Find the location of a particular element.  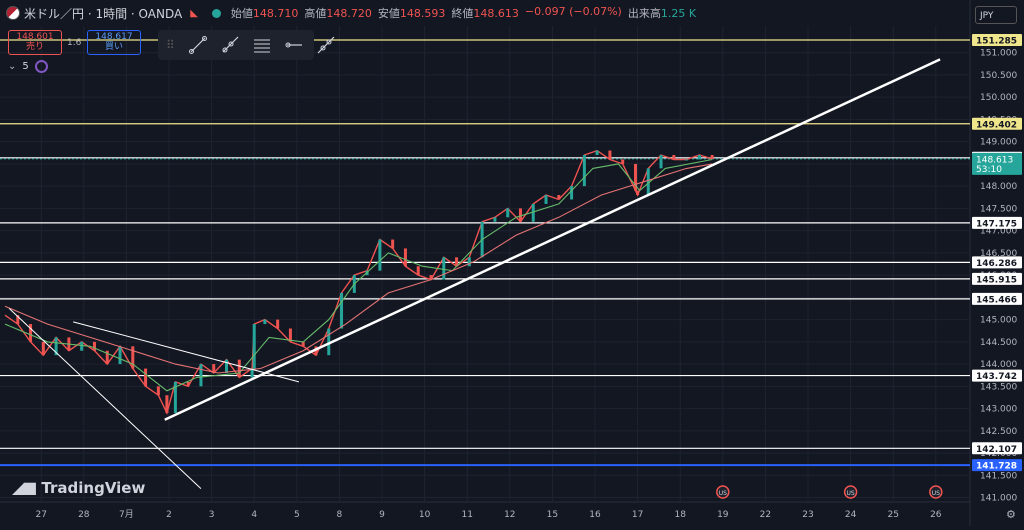

y-tick-label: 143.500 is located at coordinates (998, 387).